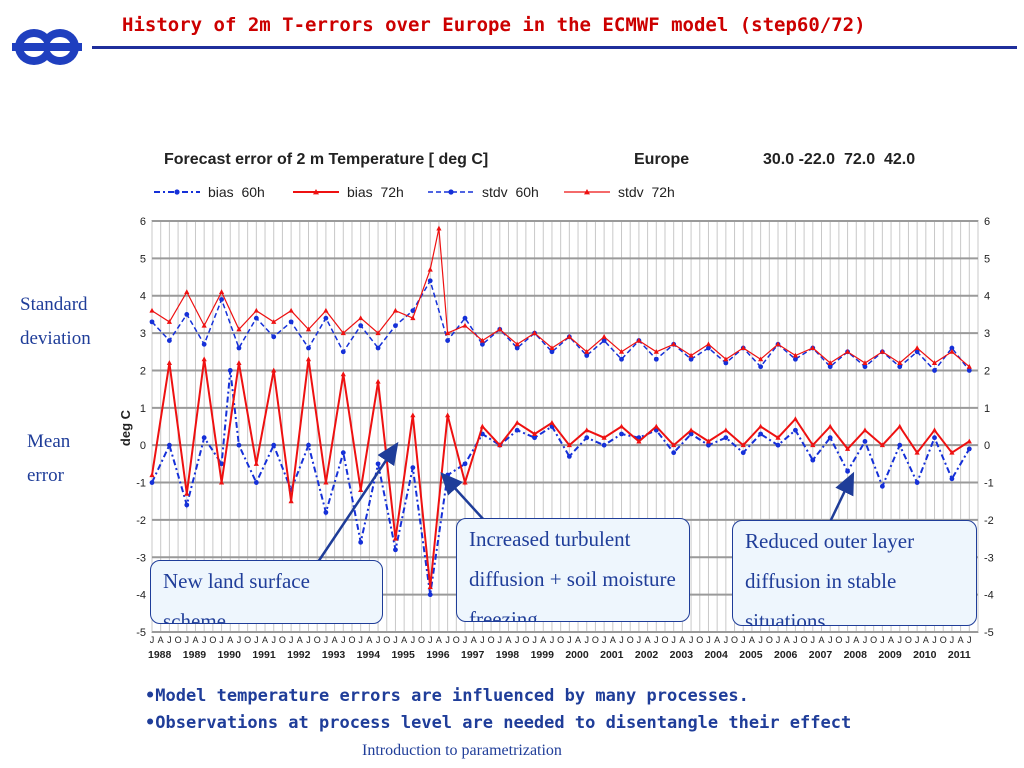 This screenshot has width=1024, height=768. Describe the element at coordinates (987, 259) in the screenshot. I see `y-tick-label-right: 5` at that location.